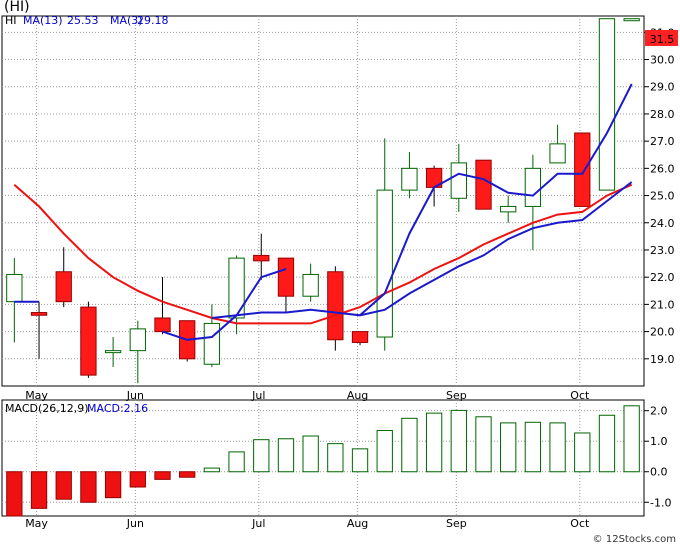 The width and height of the screenshot is (680, 546). I want to click on price-x-tick-label: Oct, so click(580, 395).